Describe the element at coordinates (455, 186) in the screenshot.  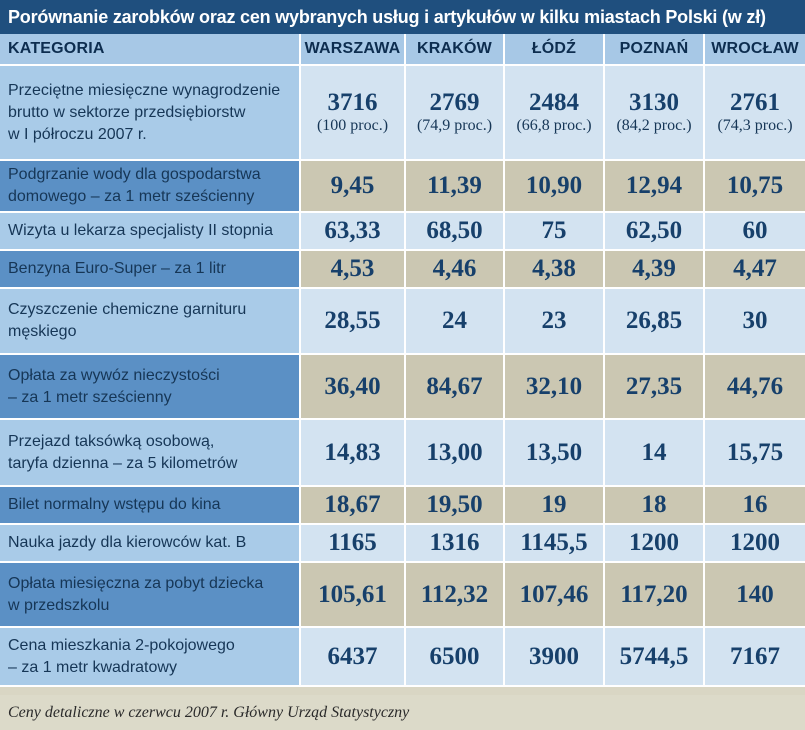
I see `value-cell: 11,39` at that location.